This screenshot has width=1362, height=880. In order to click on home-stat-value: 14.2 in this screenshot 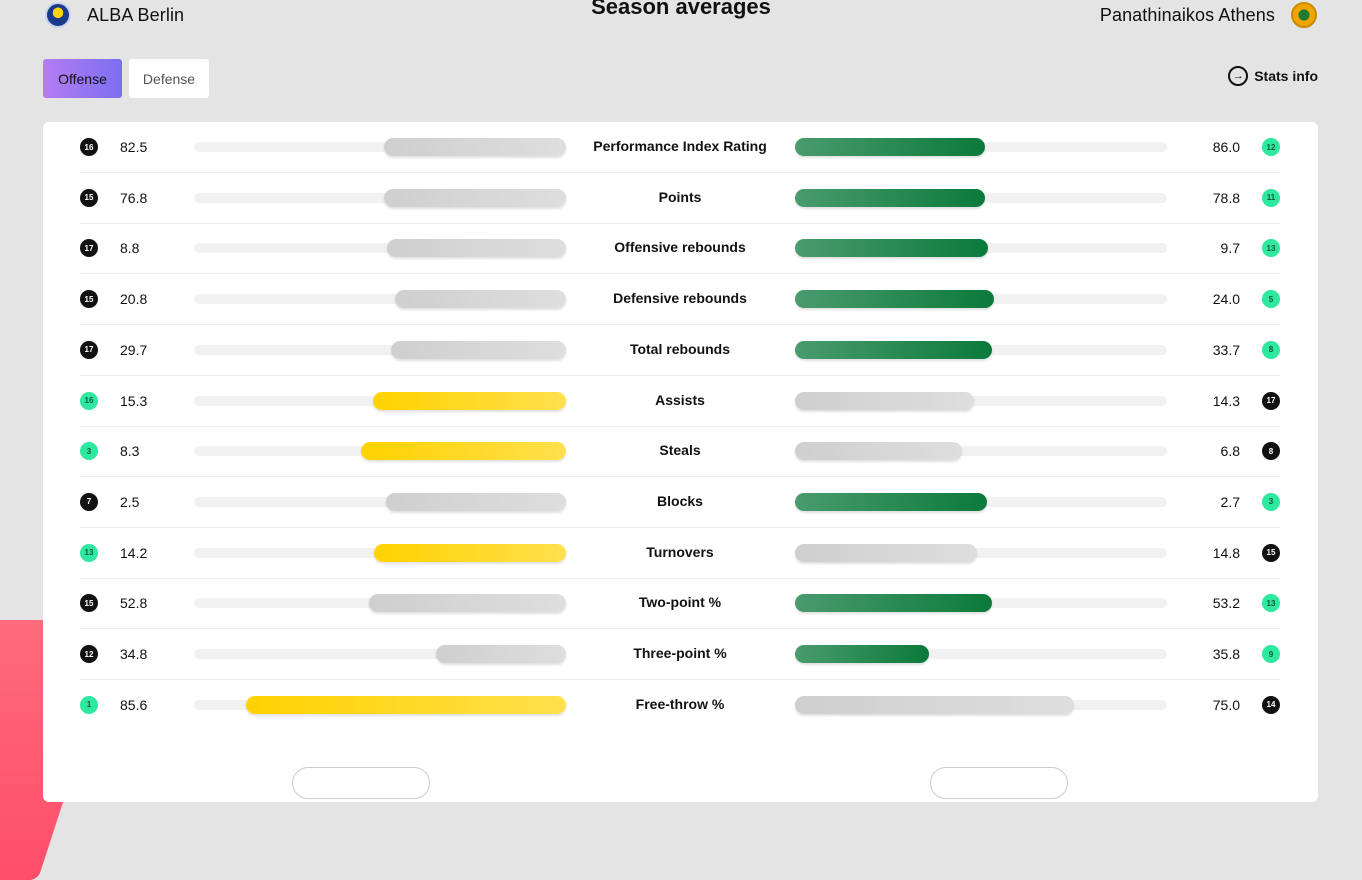, I will do `click(134, 552)`.